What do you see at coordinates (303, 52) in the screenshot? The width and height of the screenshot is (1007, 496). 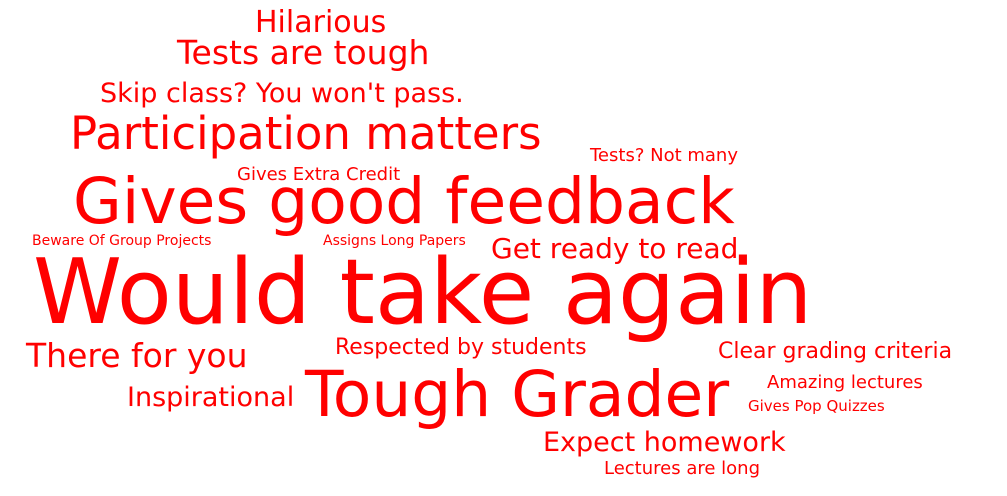 I see `word-tests-are-tough: Tests are tough` at bounding box center [303, 52].